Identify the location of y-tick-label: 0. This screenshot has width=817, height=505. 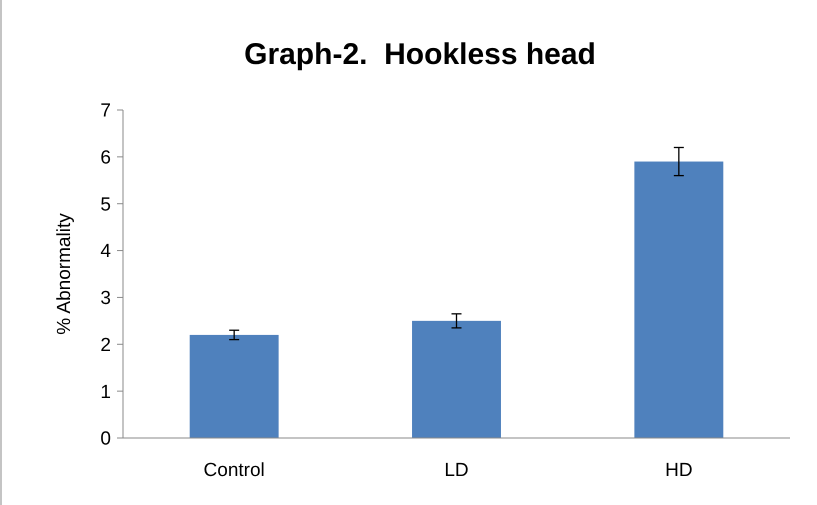
(105, 439).